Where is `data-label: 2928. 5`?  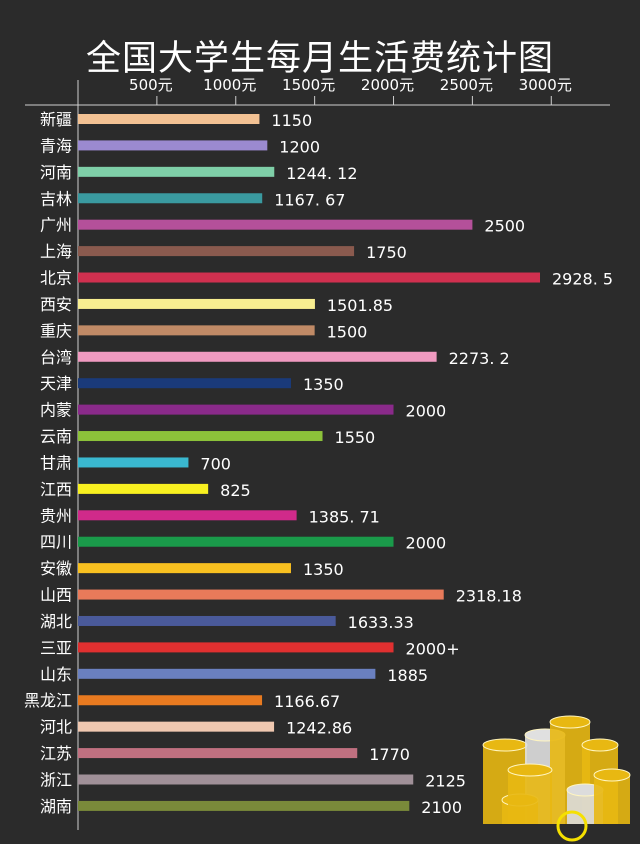
data-label: 2928. 5 is located at coordinates (582, 279).